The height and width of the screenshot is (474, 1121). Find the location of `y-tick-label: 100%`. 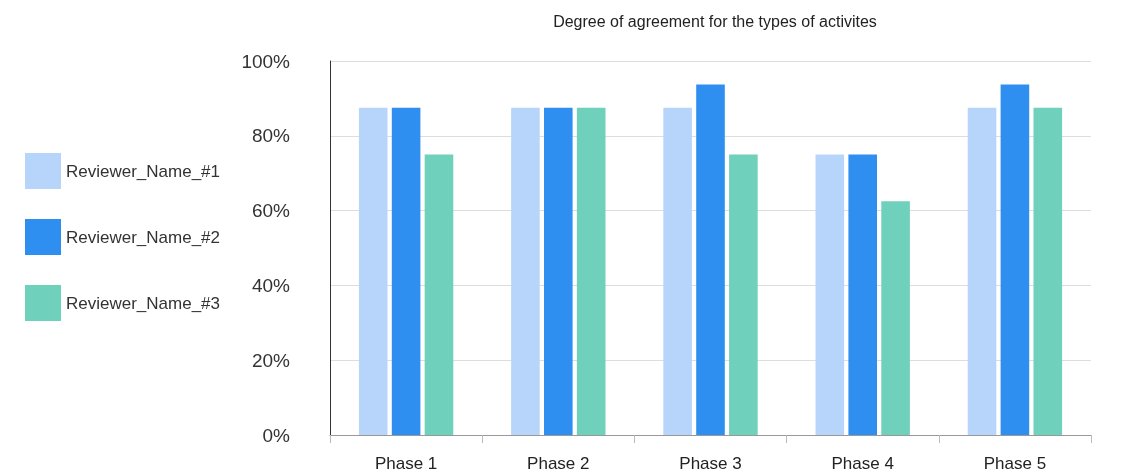

y-tick-label: 100% is located at coordinates (266, 61).